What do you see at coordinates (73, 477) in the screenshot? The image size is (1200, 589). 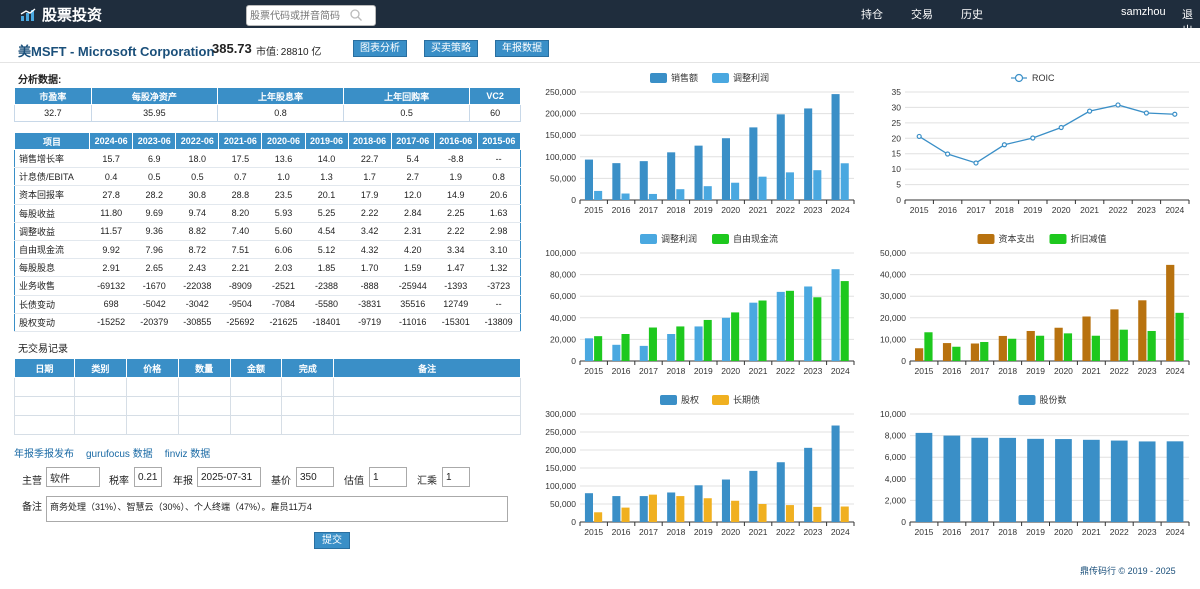 I see `main-business-input` at bounding box center [73, 477].